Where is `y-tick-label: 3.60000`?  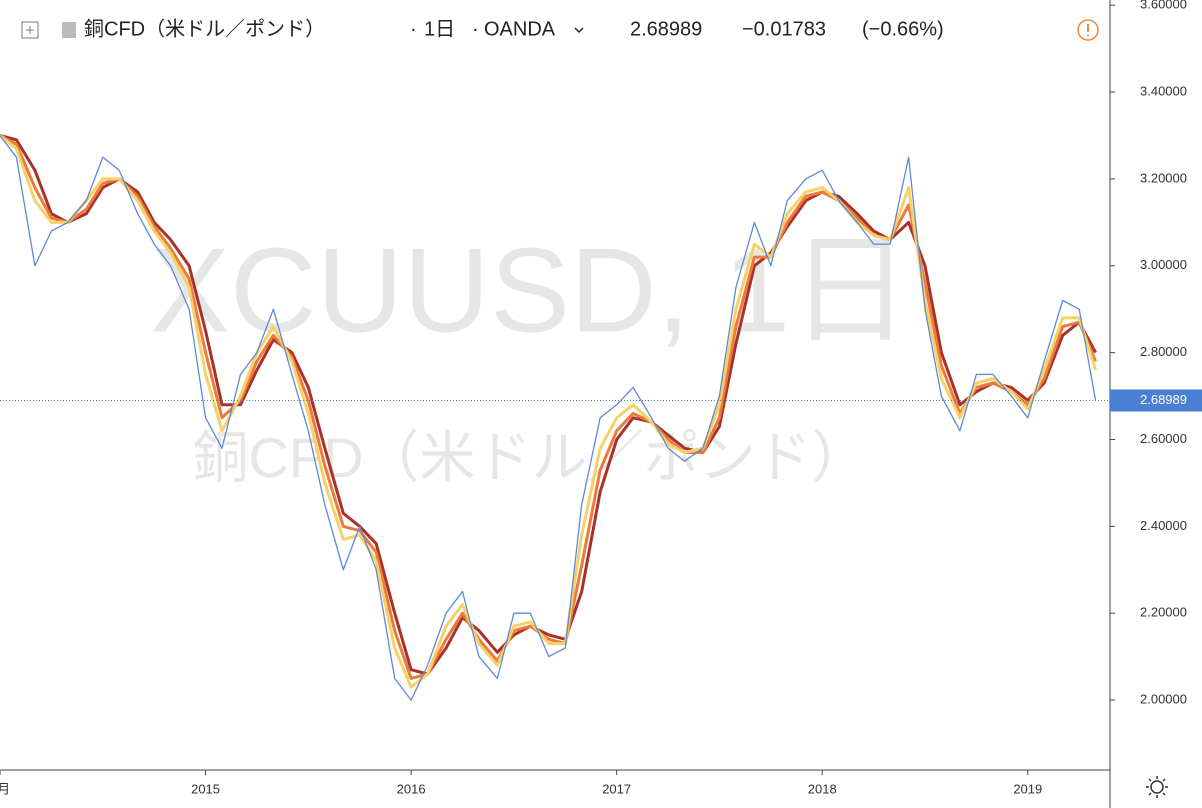
y-tick-label: 3.60000 is located at coordinates (1163, 6).